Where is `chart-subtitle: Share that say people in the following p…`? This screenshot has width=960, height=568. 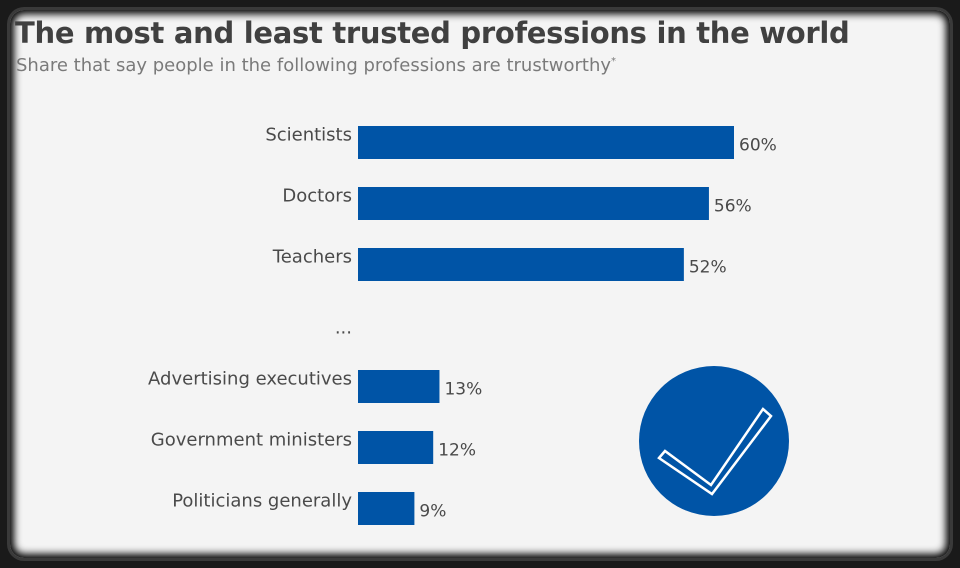
chart-subtitle: Share that say people in the following p… is located at coordinates (316, 65).